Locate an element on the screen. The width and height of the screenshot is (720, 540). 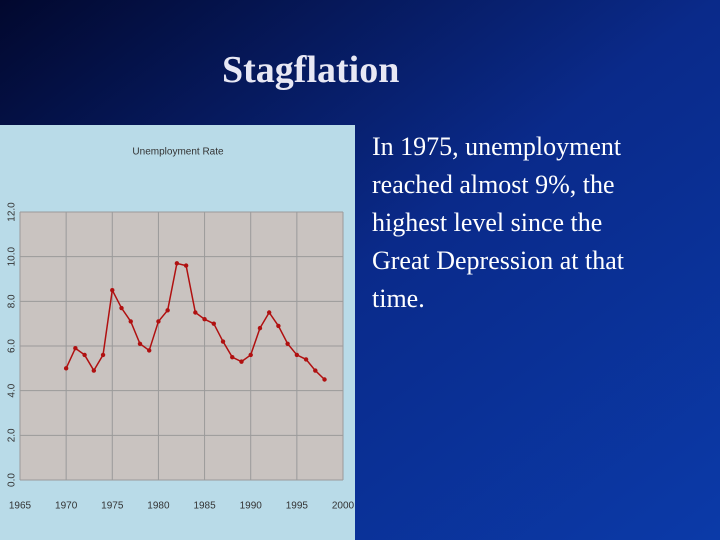
x-tick-label: 1965 is located at coordinates (20, 506).